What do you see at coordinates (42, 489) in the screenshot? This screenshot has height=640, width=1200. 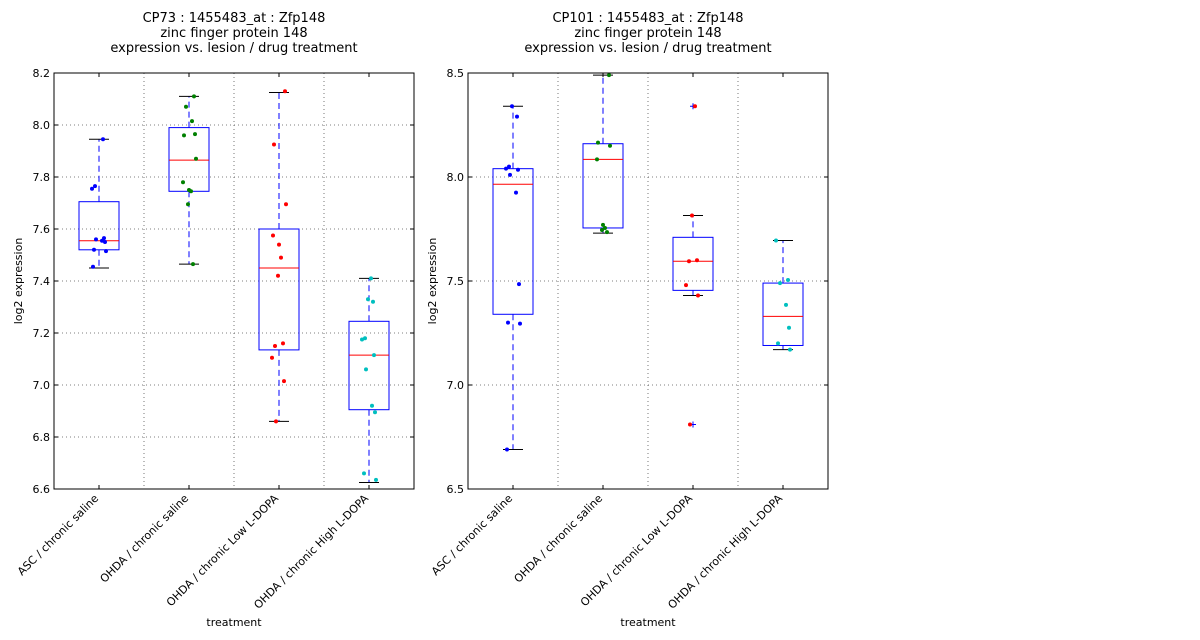 I see `y-tick-label: 6.6` at bounding box center [42, 489].